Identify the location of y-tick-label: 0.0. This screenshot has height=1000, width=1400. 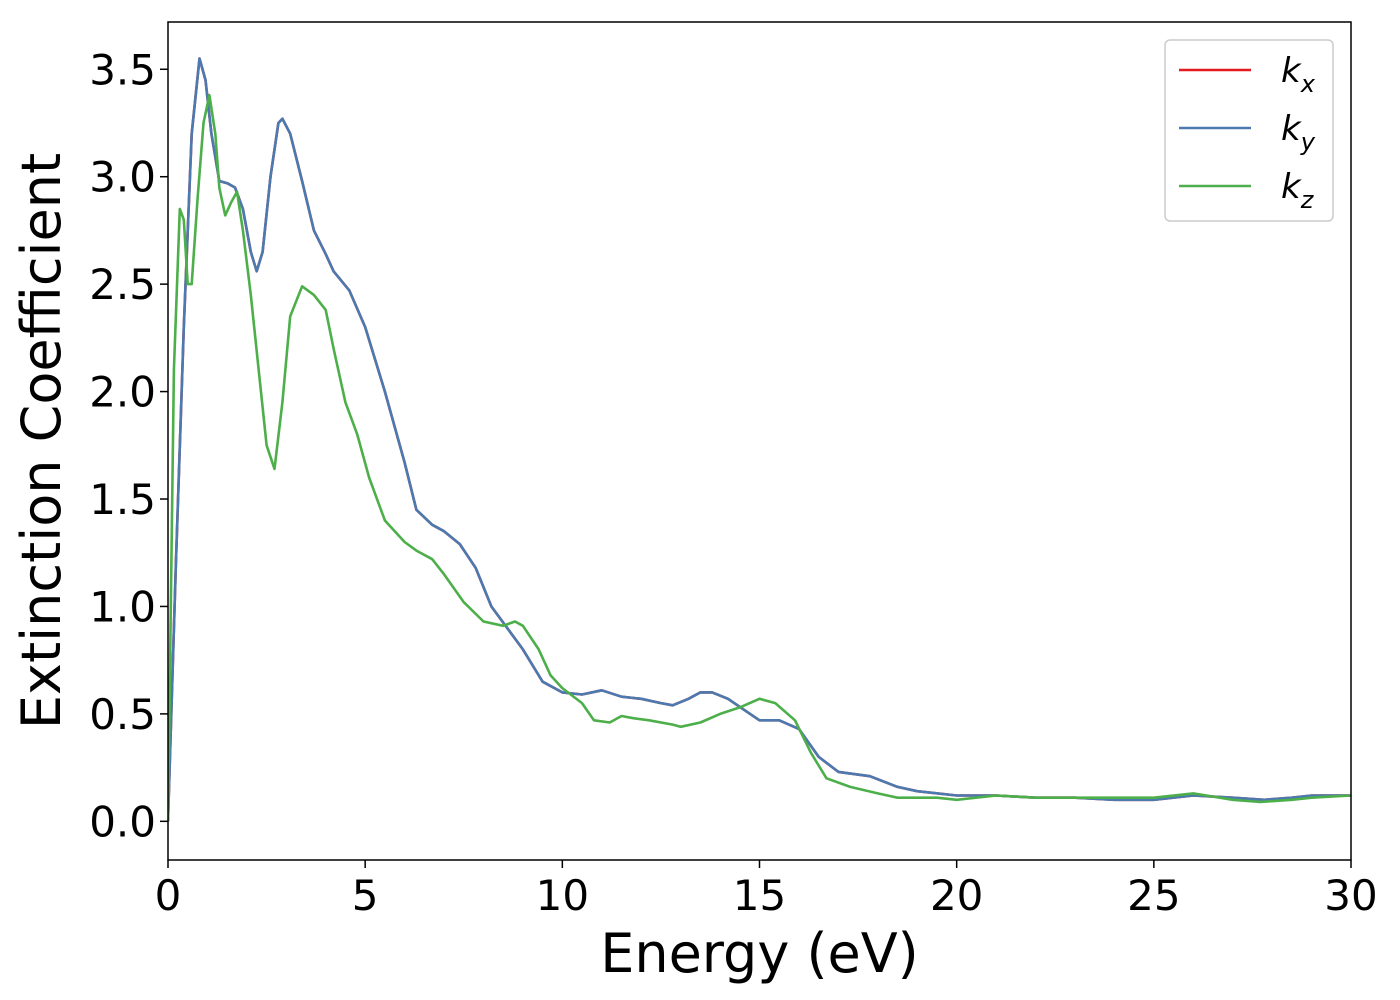
(122, 821).